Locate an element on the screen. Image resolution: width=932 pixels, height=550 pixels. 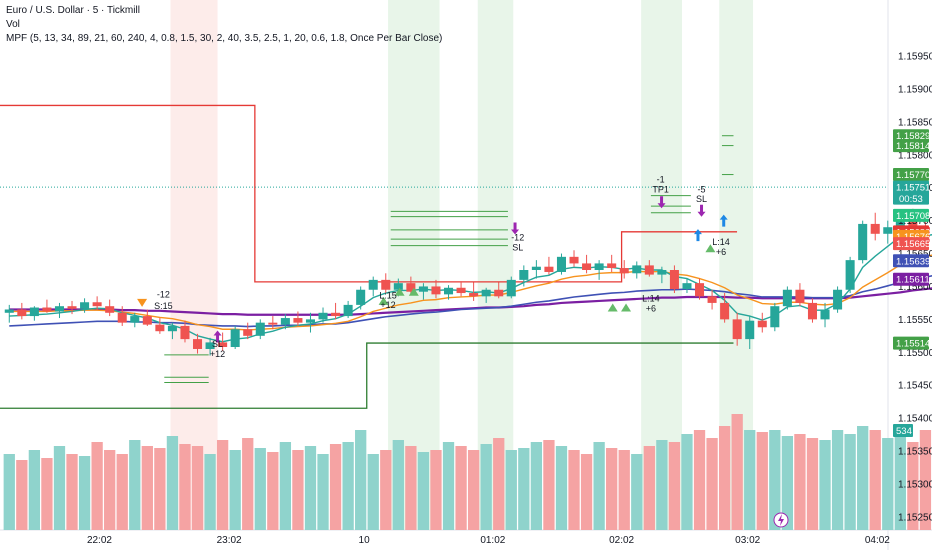
price-tick-label: 1.15500 is located at coordinates (915, 353).